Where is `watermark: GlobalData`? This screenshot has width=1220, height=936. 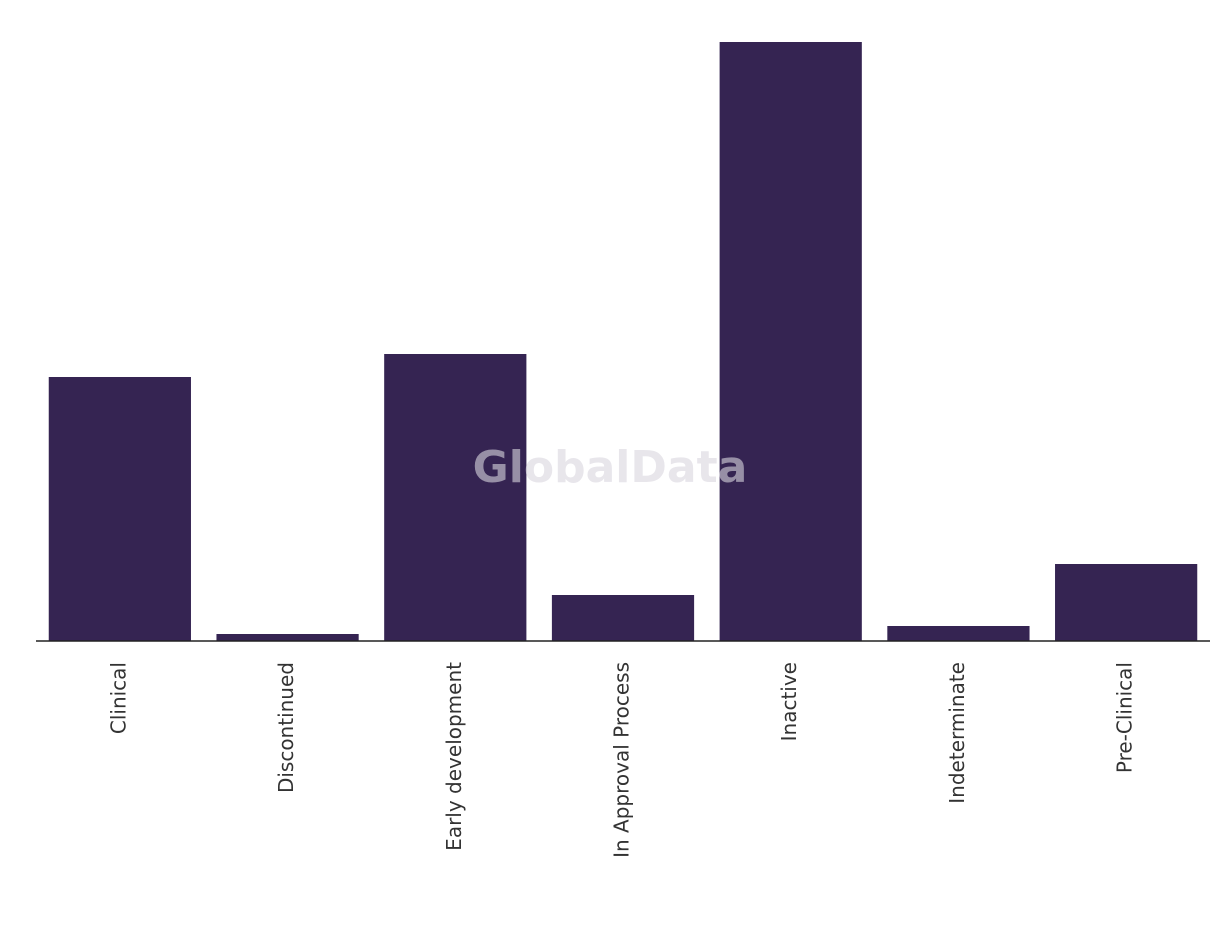
watermark: GlobalData is located at coordinates (610, 467).